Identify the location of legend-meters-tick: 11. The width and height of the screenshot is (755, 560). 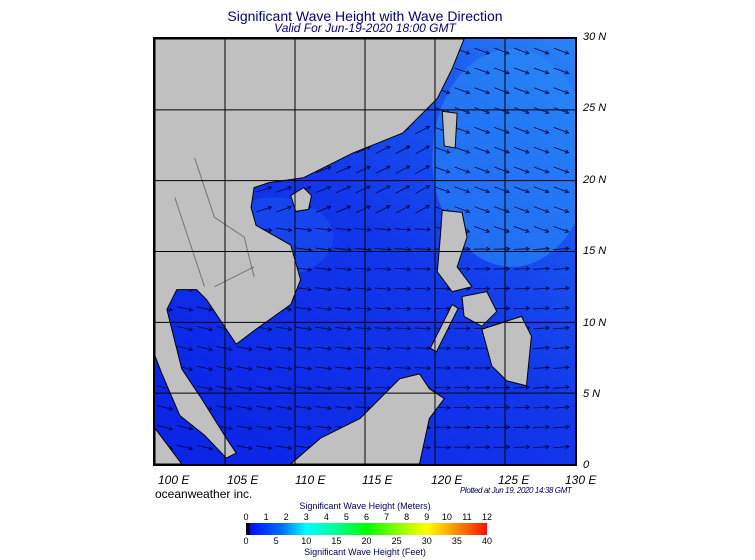
(467, 517).